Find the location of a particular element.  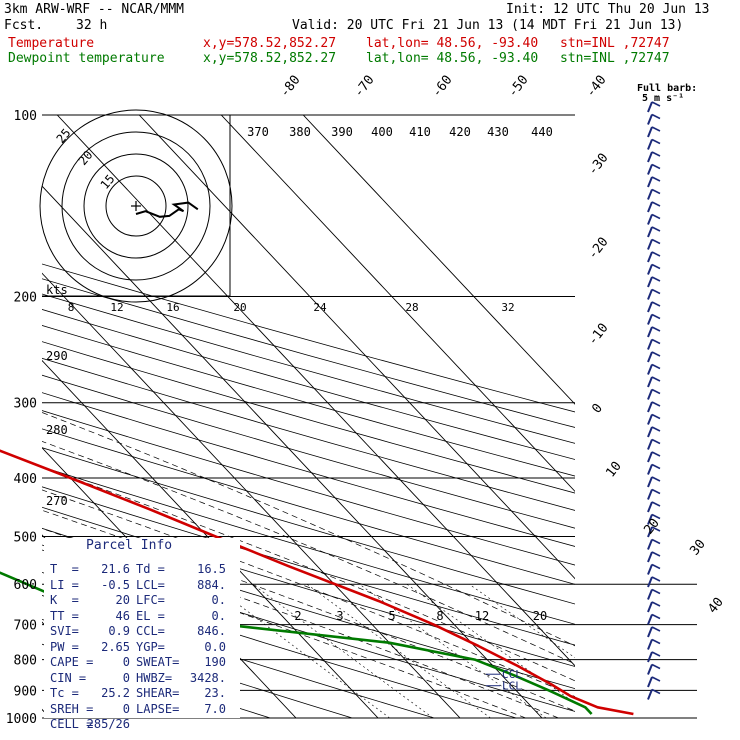

pressure-label-700: 700 is located at coordinates (25, 626).